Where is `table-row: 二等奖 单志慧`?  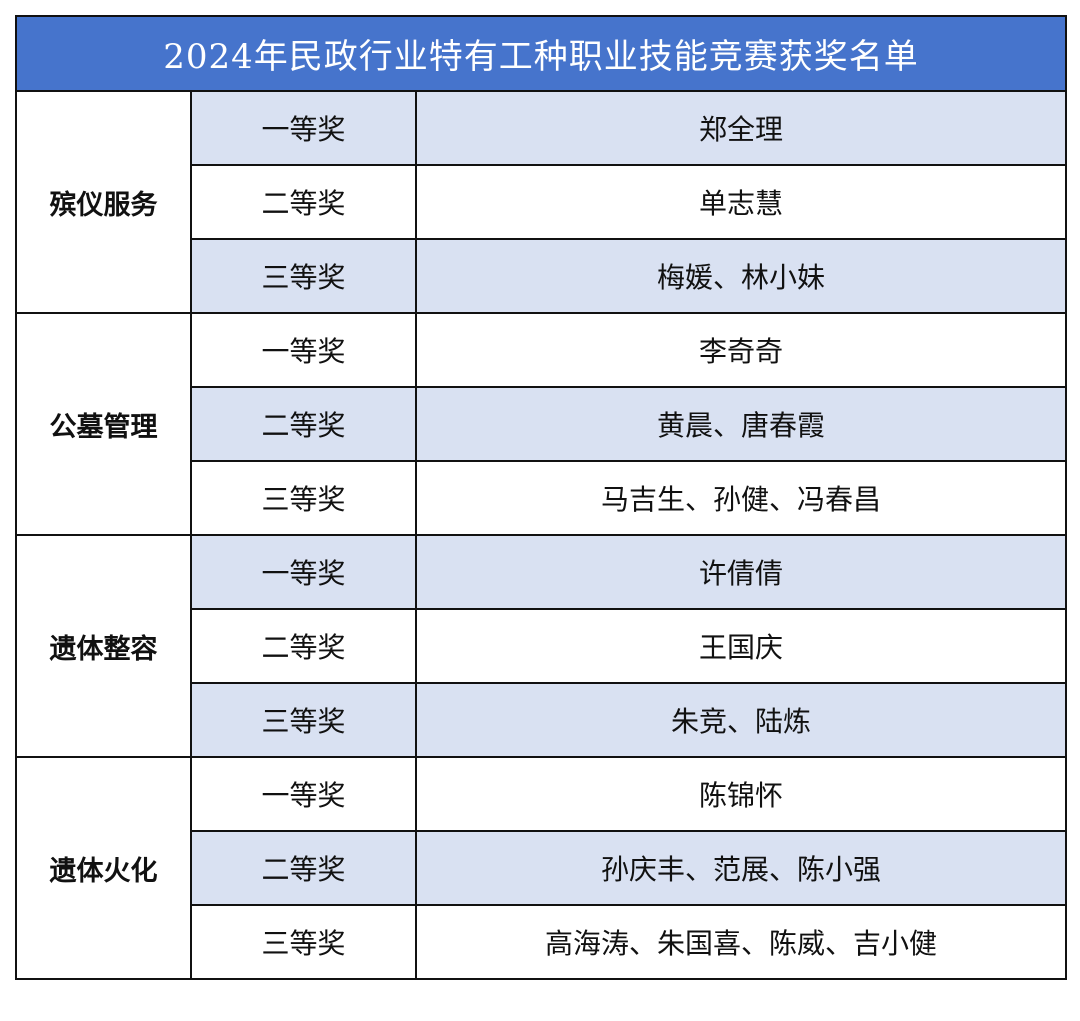 table-row: 二等奖 单志慧 is located at coordinates (542, 202).